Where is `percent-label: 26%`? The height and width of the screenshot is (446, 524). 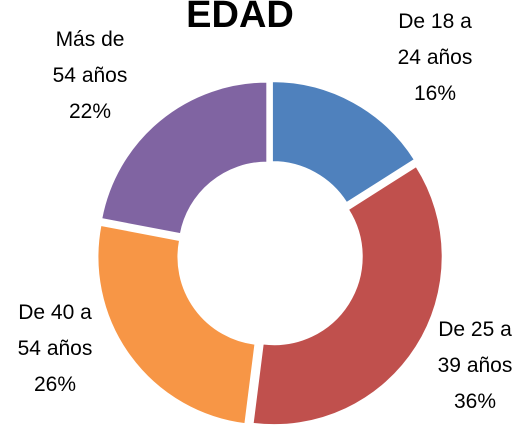
percent-label: 26% is located at coordinates (55, 384).